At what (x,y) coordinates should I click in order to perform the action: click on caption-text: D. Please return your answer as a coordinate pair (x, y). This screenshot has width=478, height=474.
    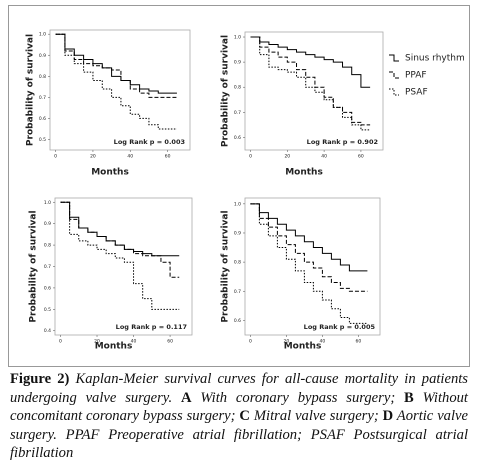
    Looking at the image, I should click on (388, 416).